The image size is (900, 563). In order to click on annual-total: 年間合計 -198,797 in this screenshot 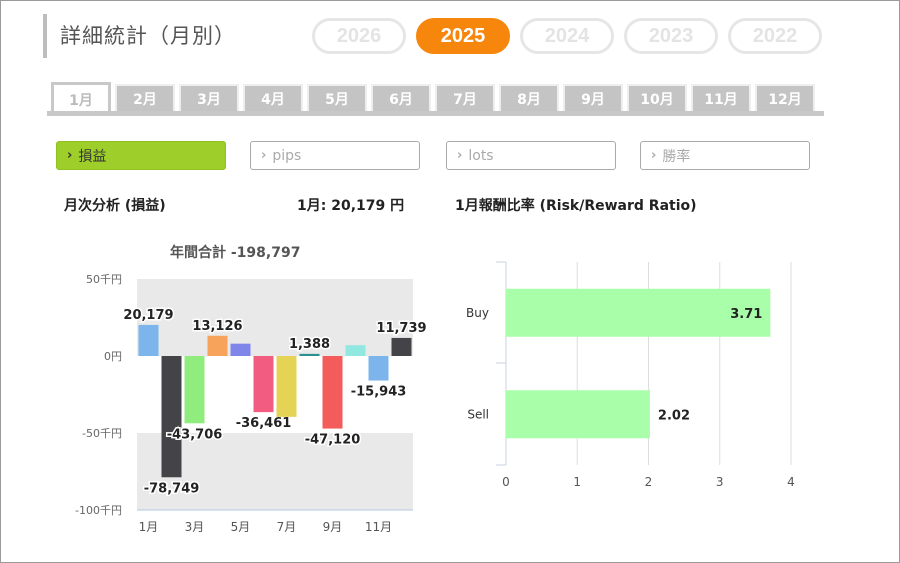, I will do `click(235, 253)`.